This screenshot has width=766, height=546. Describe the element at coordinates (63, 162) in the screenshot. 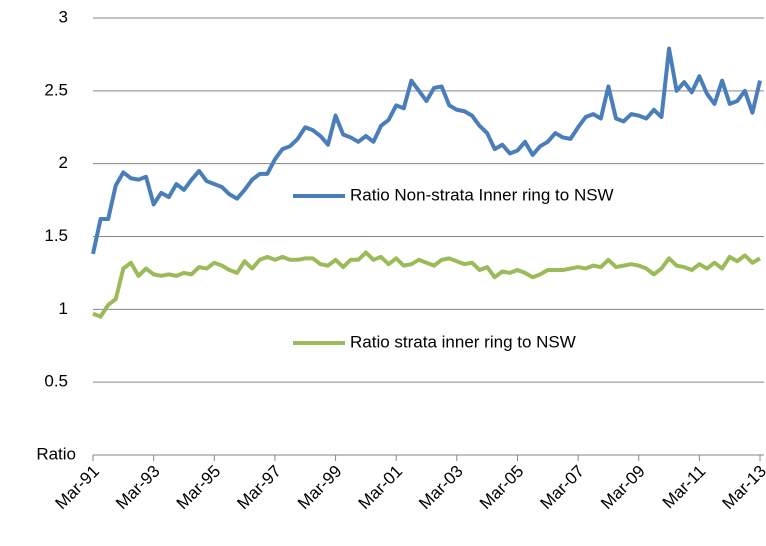

I see `y-tick-label: 2` at that location.